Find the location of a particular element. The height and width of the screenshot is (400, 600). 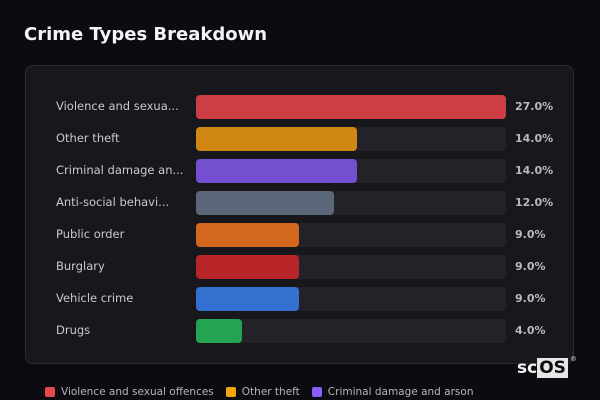

bar-value: 4.0% is located at coordinates (530, 330).